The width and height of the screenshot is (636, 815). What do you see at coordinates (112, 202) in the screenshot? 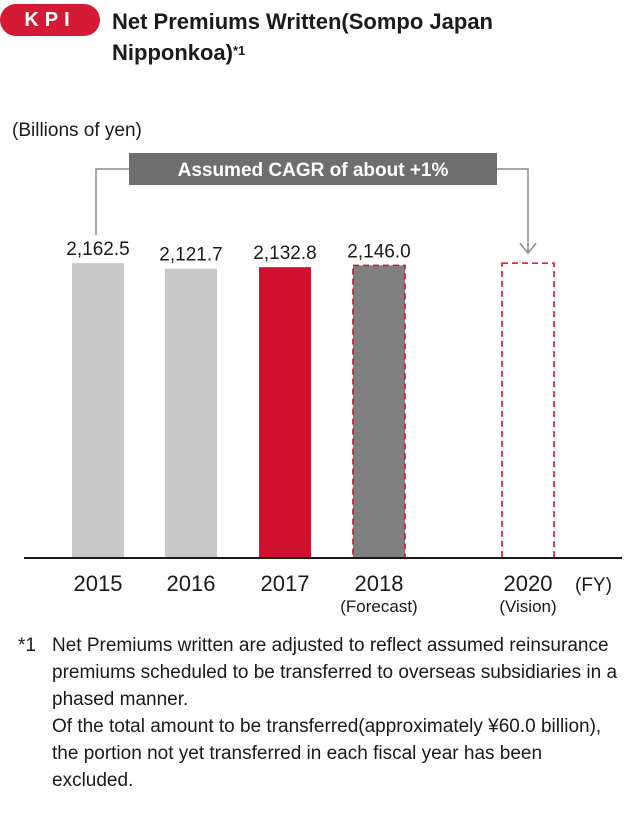
I see `cagr-connector-left` at bounding box center [112, 202].